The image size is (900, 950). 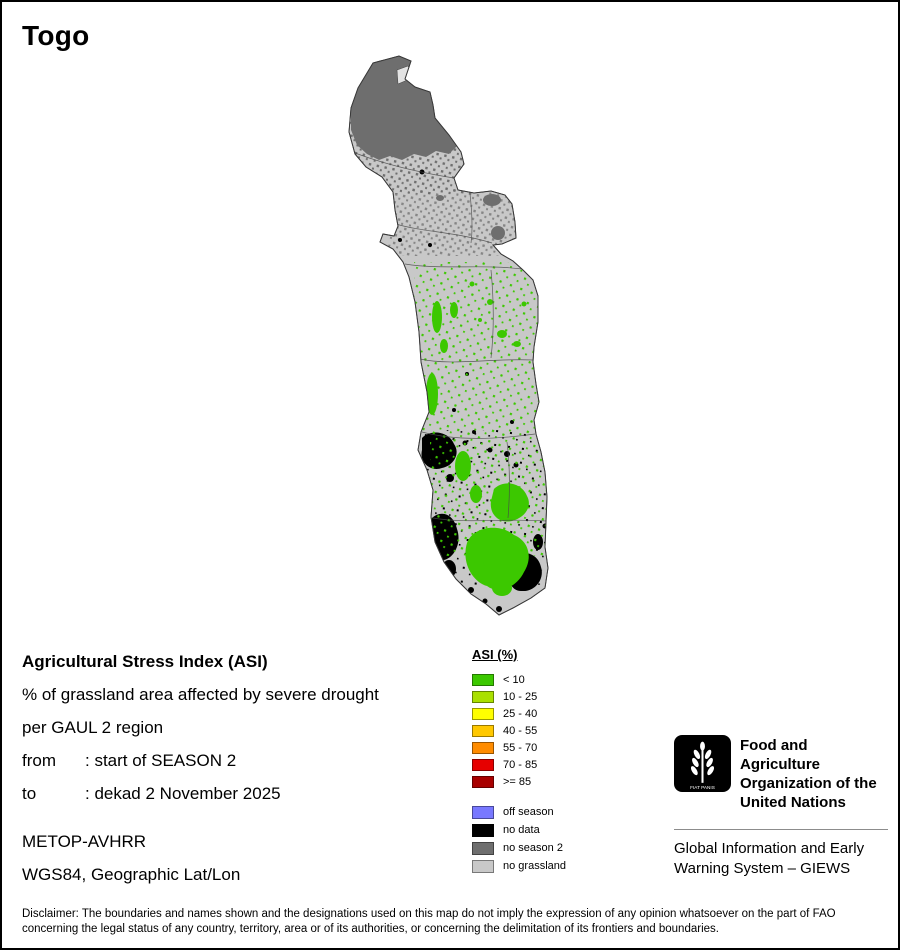 What do you see at coordinates (483, 830) in the screenshot?
I see `legend-swatch-no-data` at bounding box center [483, 830].